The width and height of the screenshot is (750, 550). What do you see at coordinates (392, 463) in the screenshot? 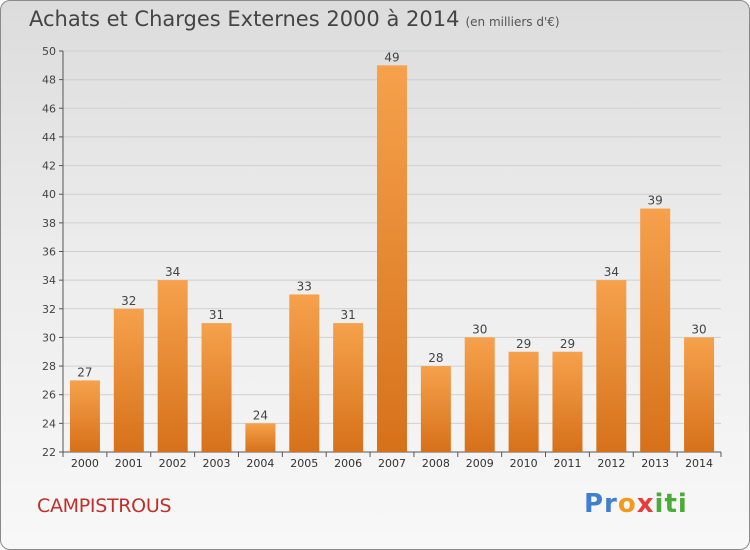
I see `x-tick-label: 2007` at bounding box center [392, 463].